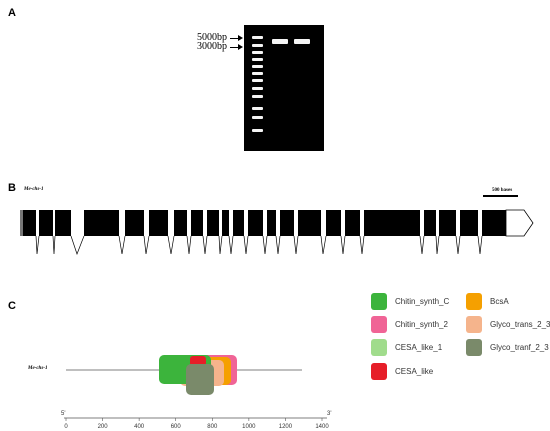  I want to click on legend-label-glyco-trans-2-3: Glyco_trans_2_3, so click(520, 324).